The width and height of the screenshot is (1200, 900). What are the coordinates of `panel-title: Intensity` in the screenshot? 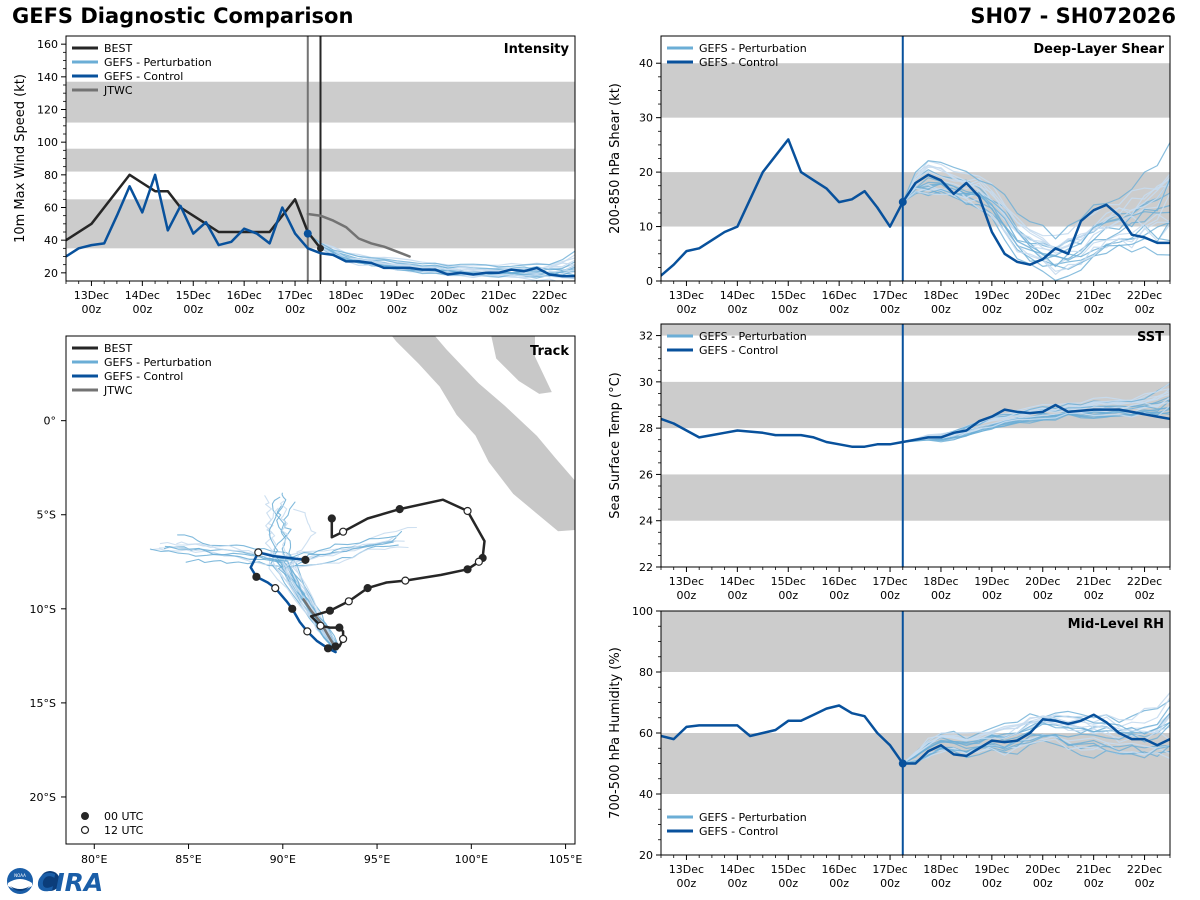 It's located at (537, 49).